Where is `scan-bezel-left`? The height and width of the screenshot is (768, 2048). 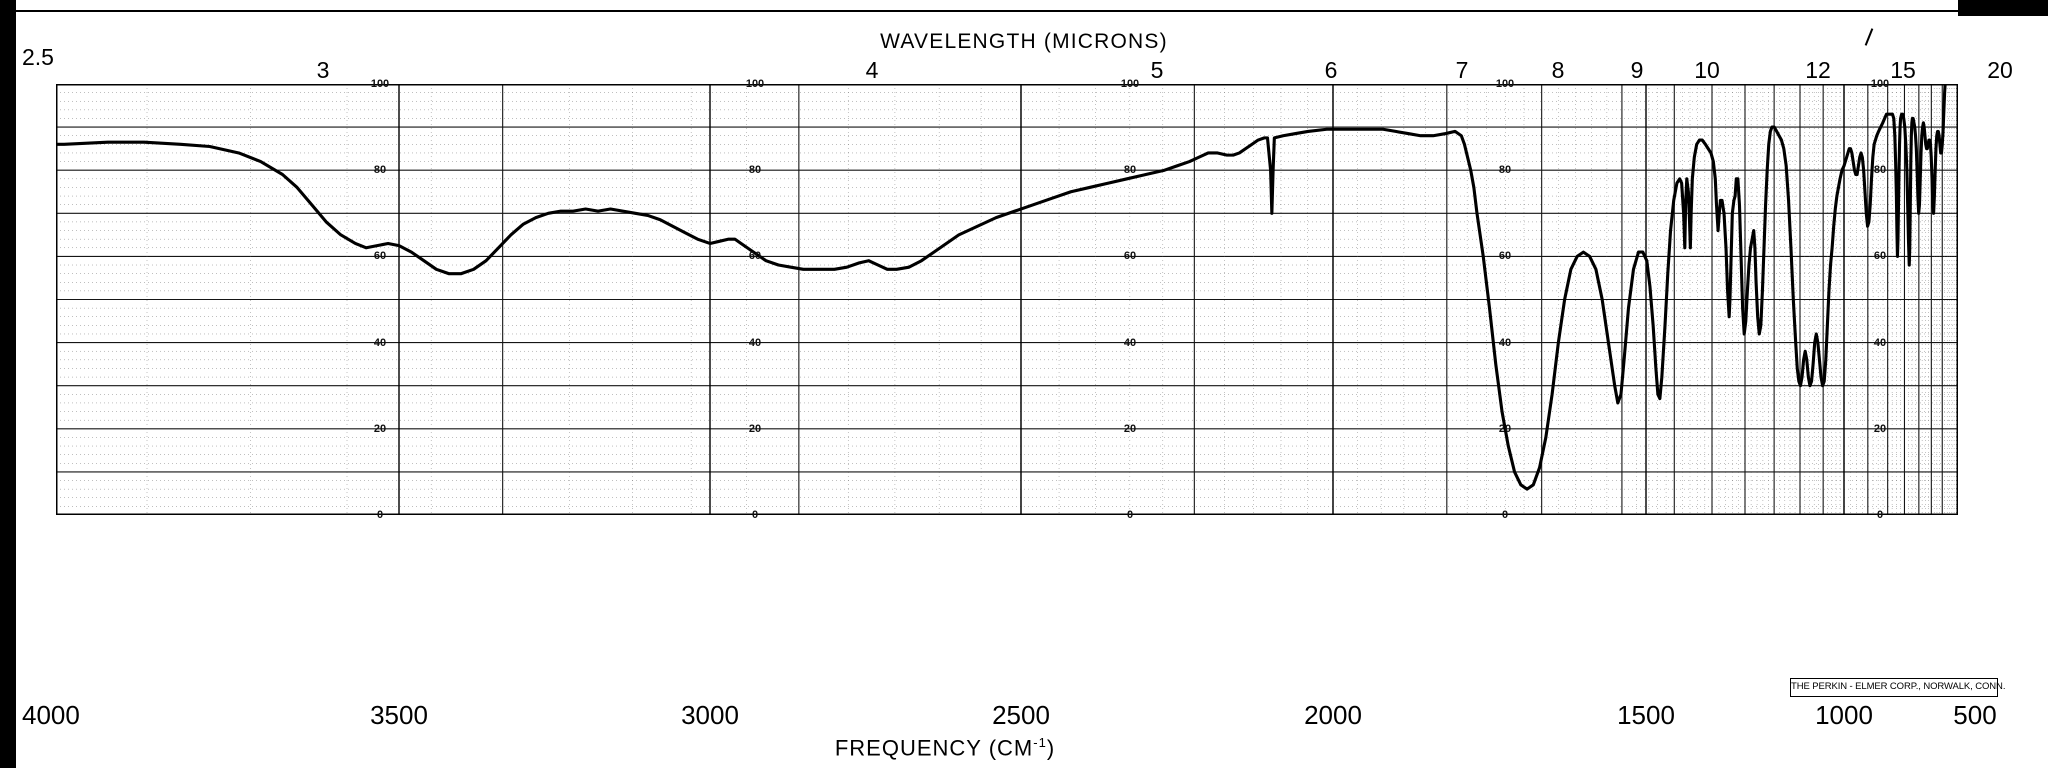 scan-bezel-left is located at coordinates (8, 384).